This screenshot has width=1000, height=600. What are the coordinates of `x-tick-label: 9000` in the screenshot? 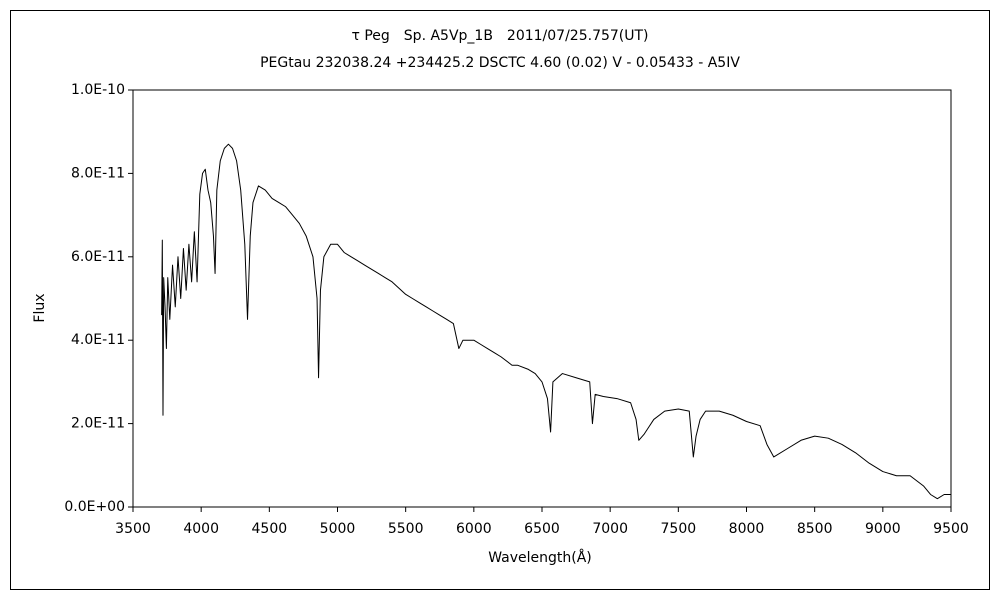 It's located at (883, 529).